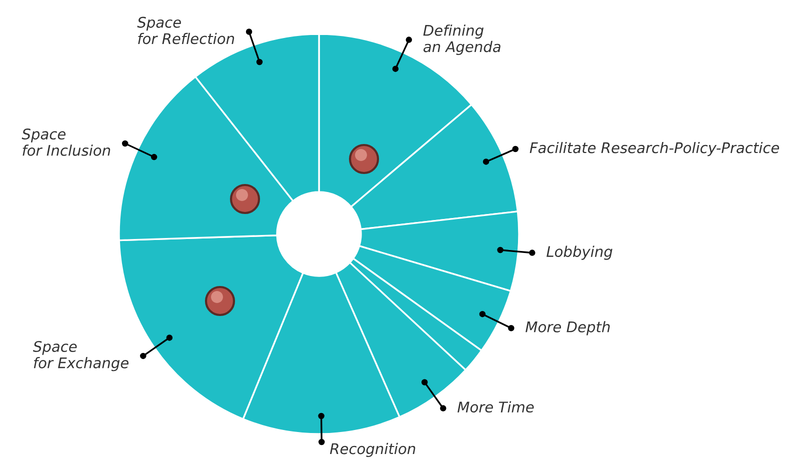  What do you see at coordinates (461, 40) in the screenshot?
I see `slice-label: Defining an Agenda` at bounding box center [461, 40].